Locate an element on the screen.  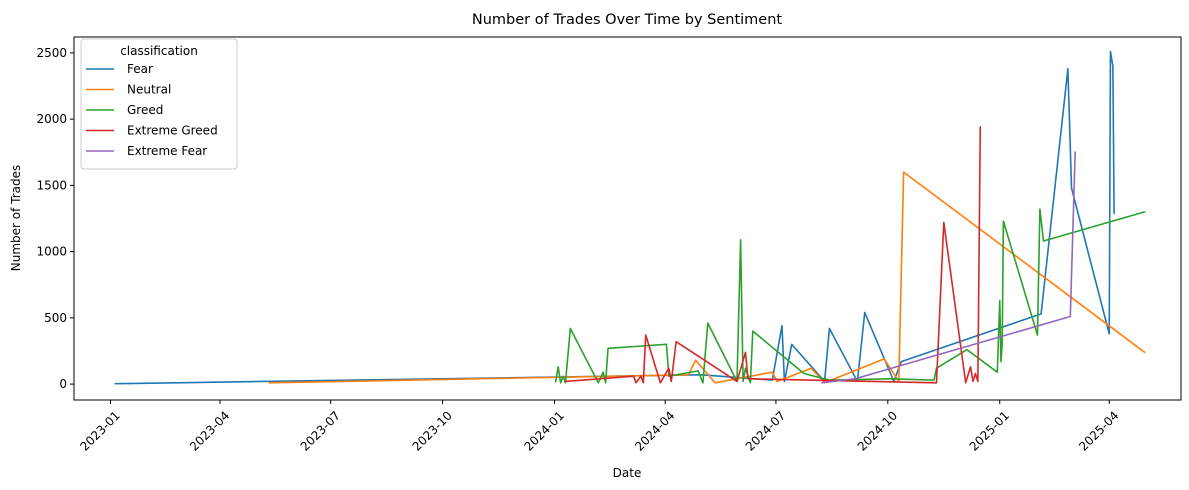
y-axis-label: Number of Trades is located at coordinates (16, 218).